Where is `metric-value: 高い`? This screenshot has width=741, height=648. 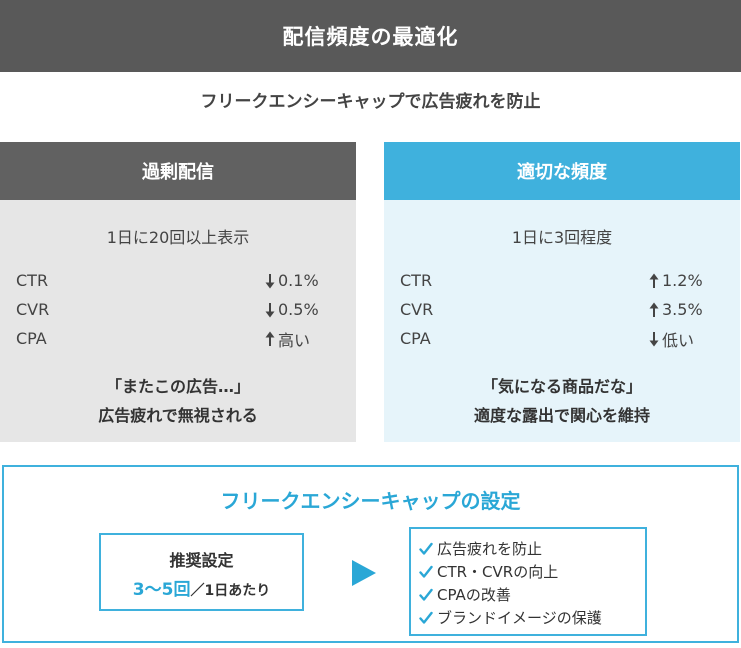
metric-value: 高い is located at coordinates (294, 340).